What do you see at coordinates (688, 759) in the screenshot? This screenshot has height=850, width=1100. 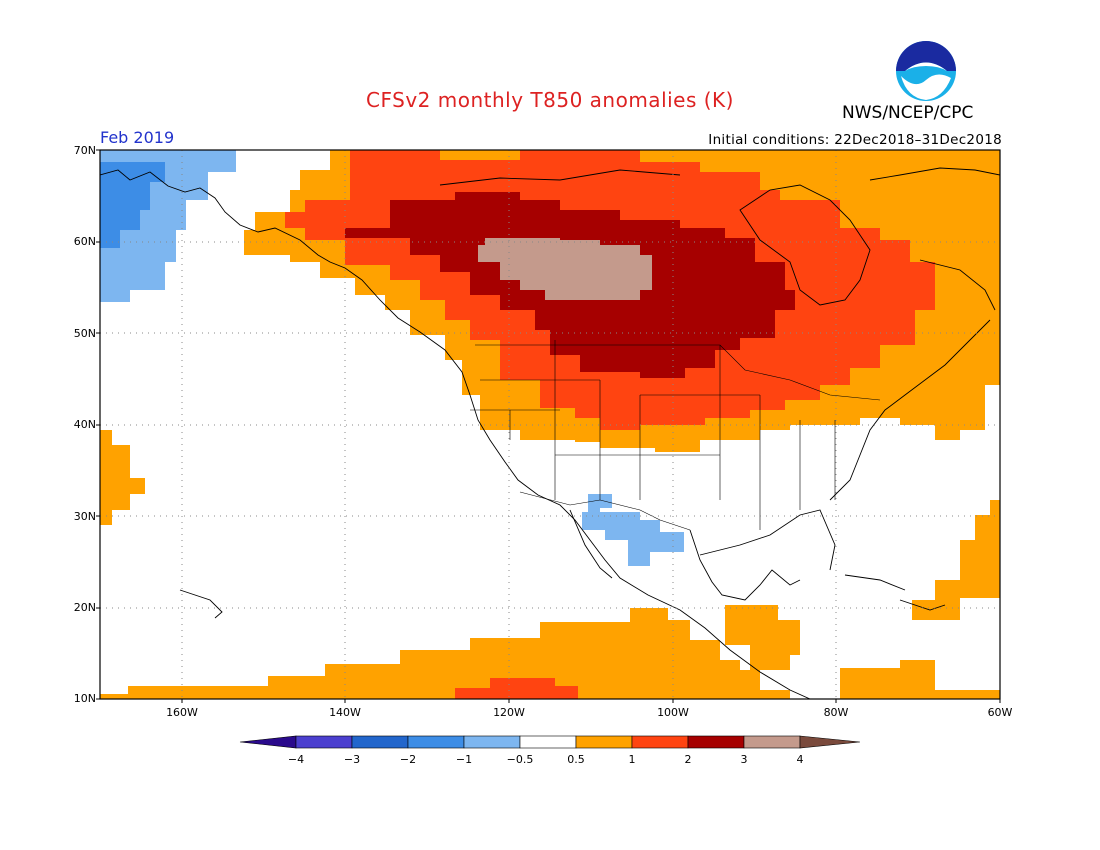 I see `colorbar-label: 2` at bounding box center [688, 759].